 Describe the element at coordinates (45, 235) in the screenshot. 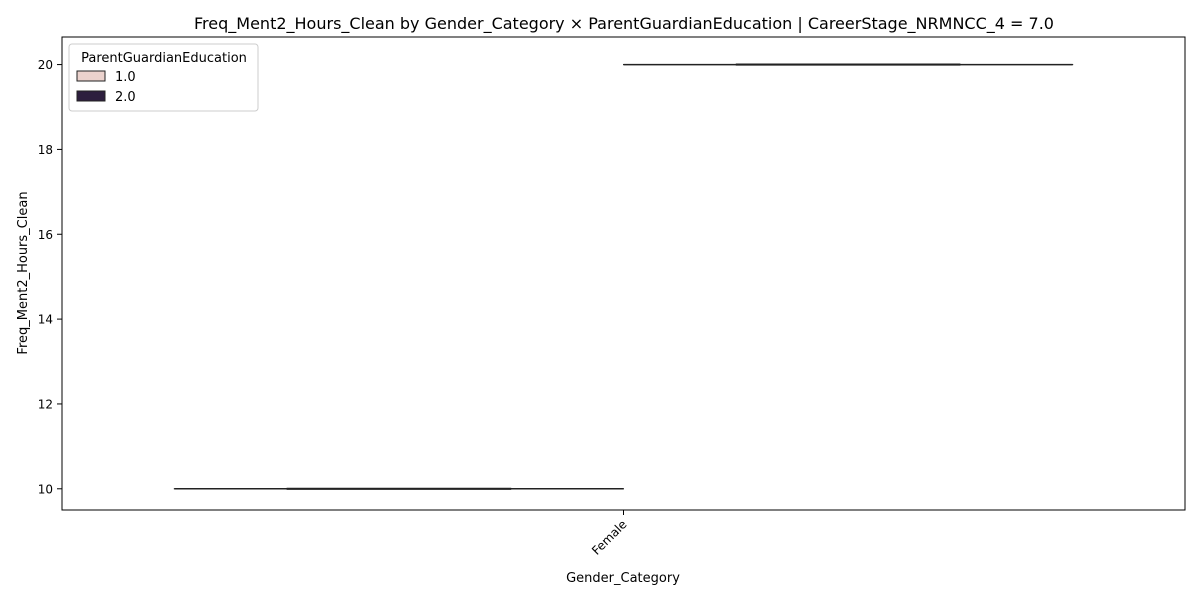

I see `y-tick-label: 16` at that location.